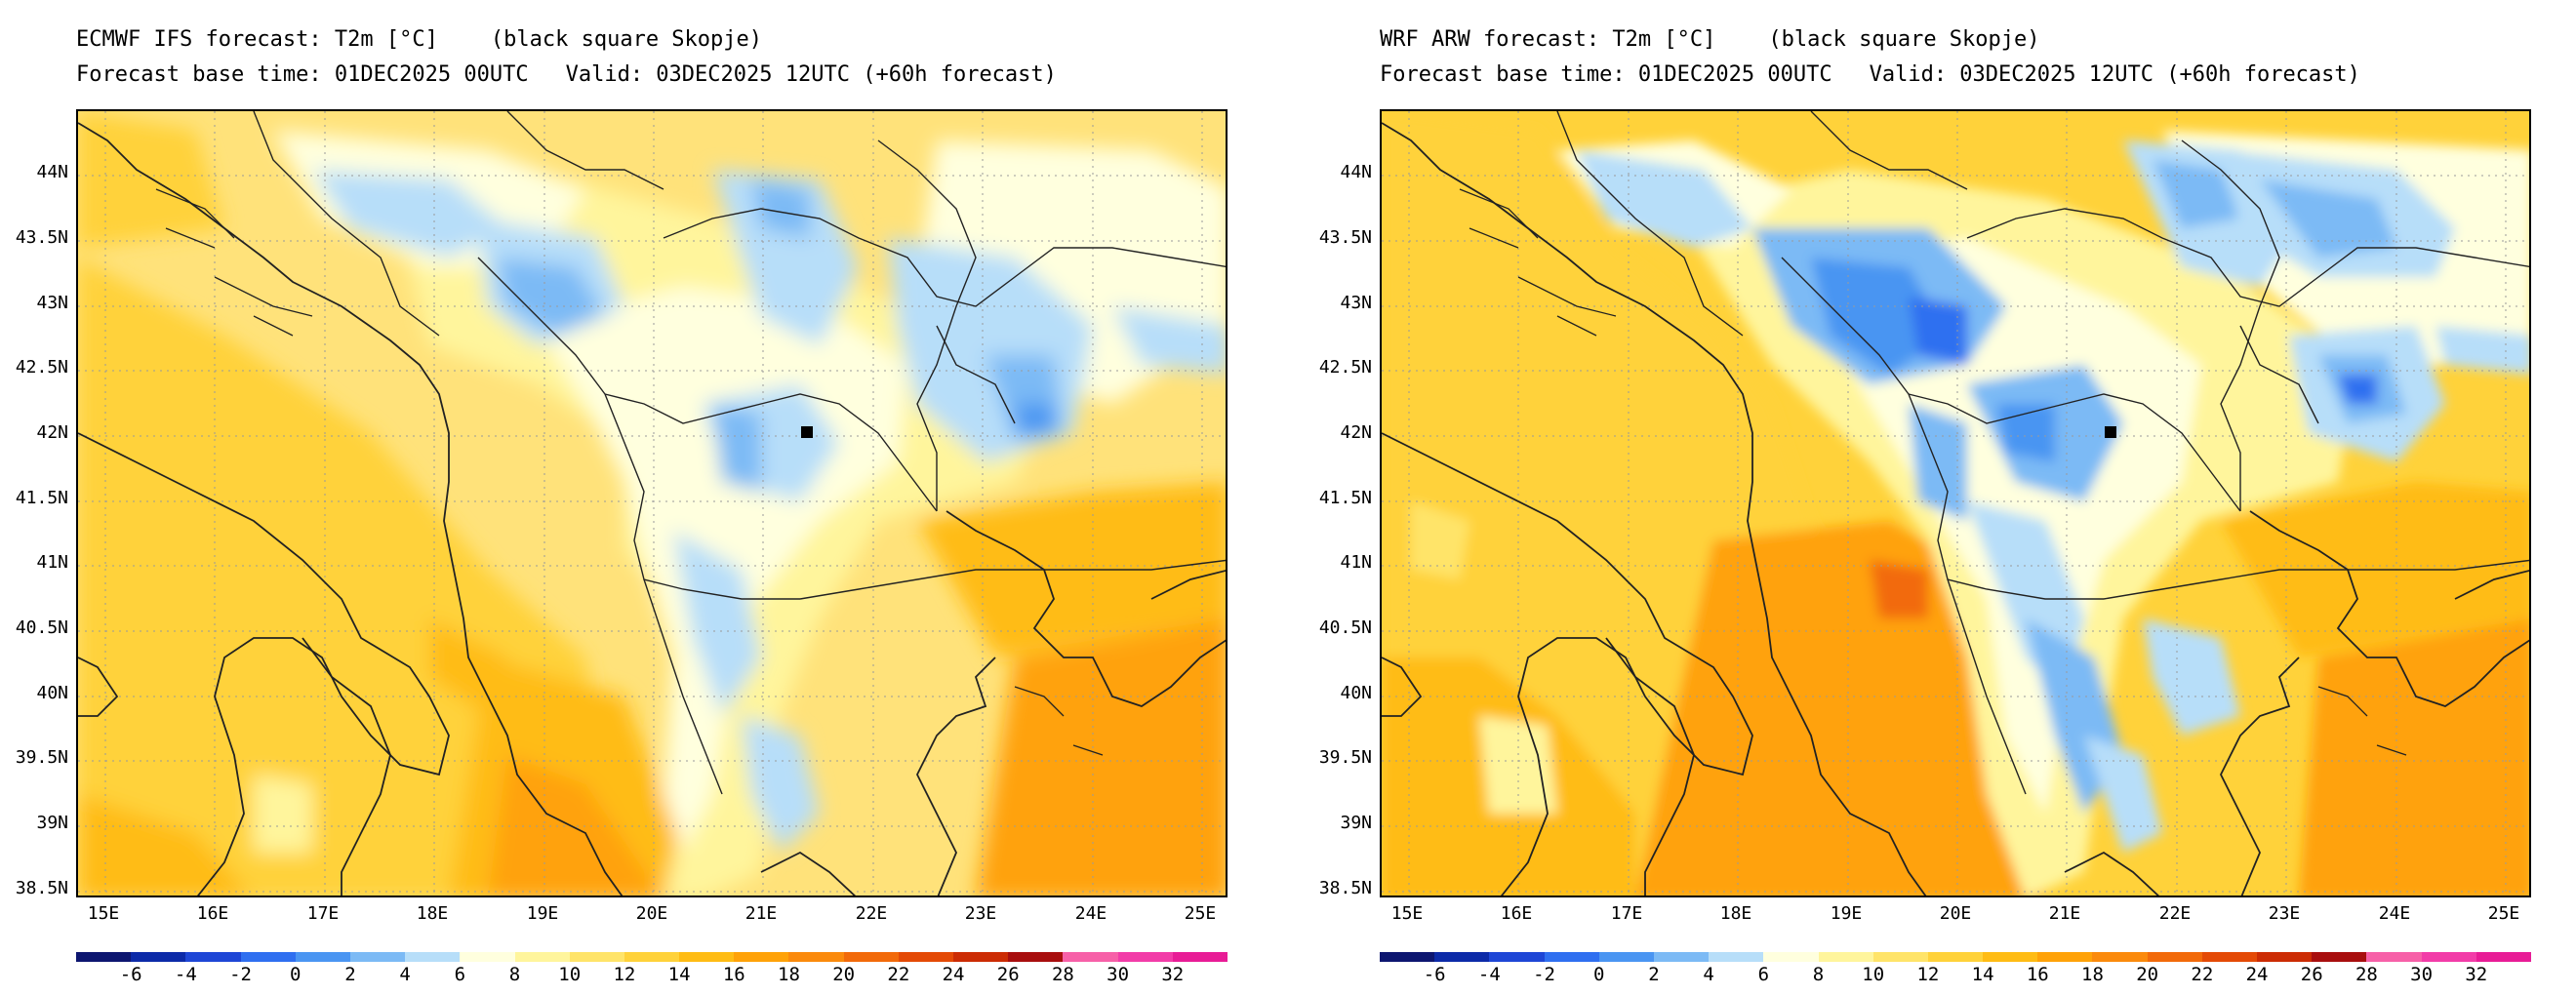 The height and width of the screenshot is (995, 2576). What do you see at coordinates (2257, 974) in the screenshot?
I see `colorbar-label: 24` at bounding box center [2257, 974].